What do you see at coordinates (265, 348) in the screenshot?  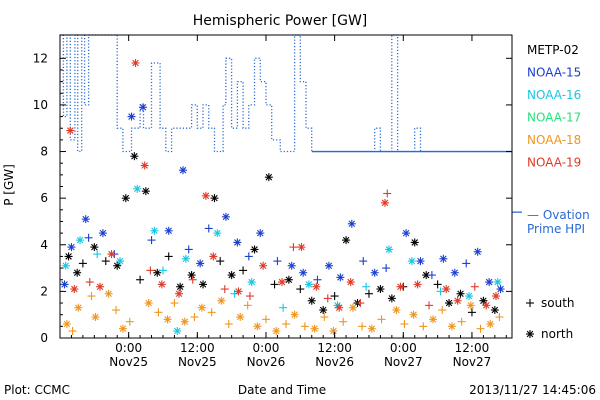 I see `x-tick-time-label: 0:00` at bounding box center [265, 348].